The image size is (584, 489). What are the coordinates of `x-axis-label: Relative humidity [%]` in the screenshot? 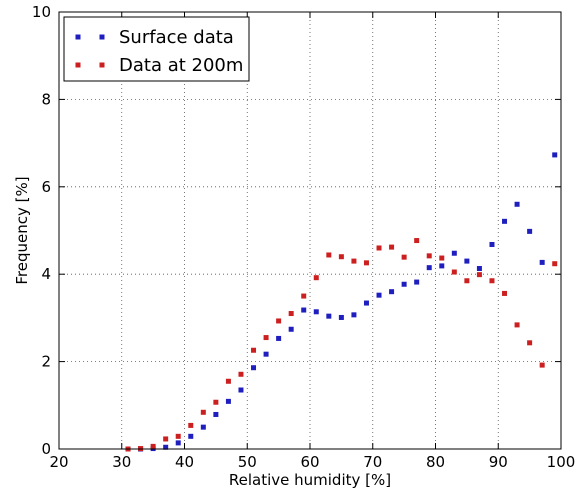 It's located at (310, 480).